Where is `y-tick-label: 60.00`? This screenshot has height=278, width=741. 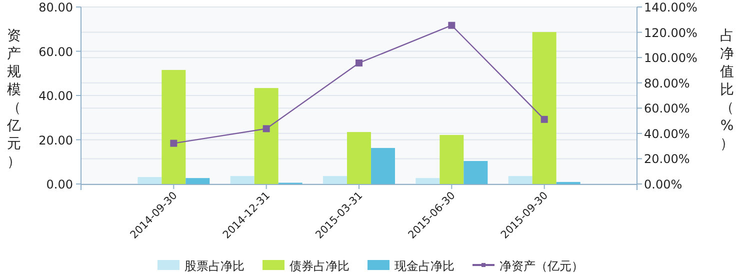 y-tick-label: 60.00 is located at coordinates (55, 51).